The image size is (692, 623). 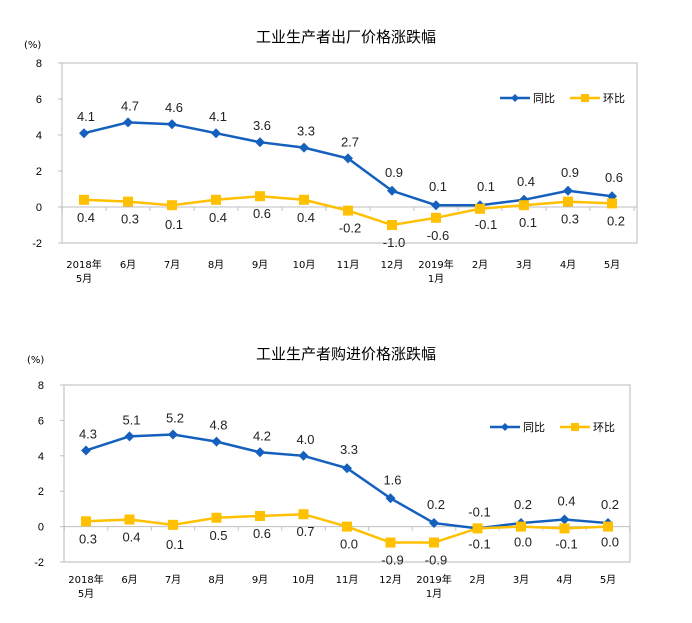 I want to click on legend-square-marker, so click(x=575, y=427).